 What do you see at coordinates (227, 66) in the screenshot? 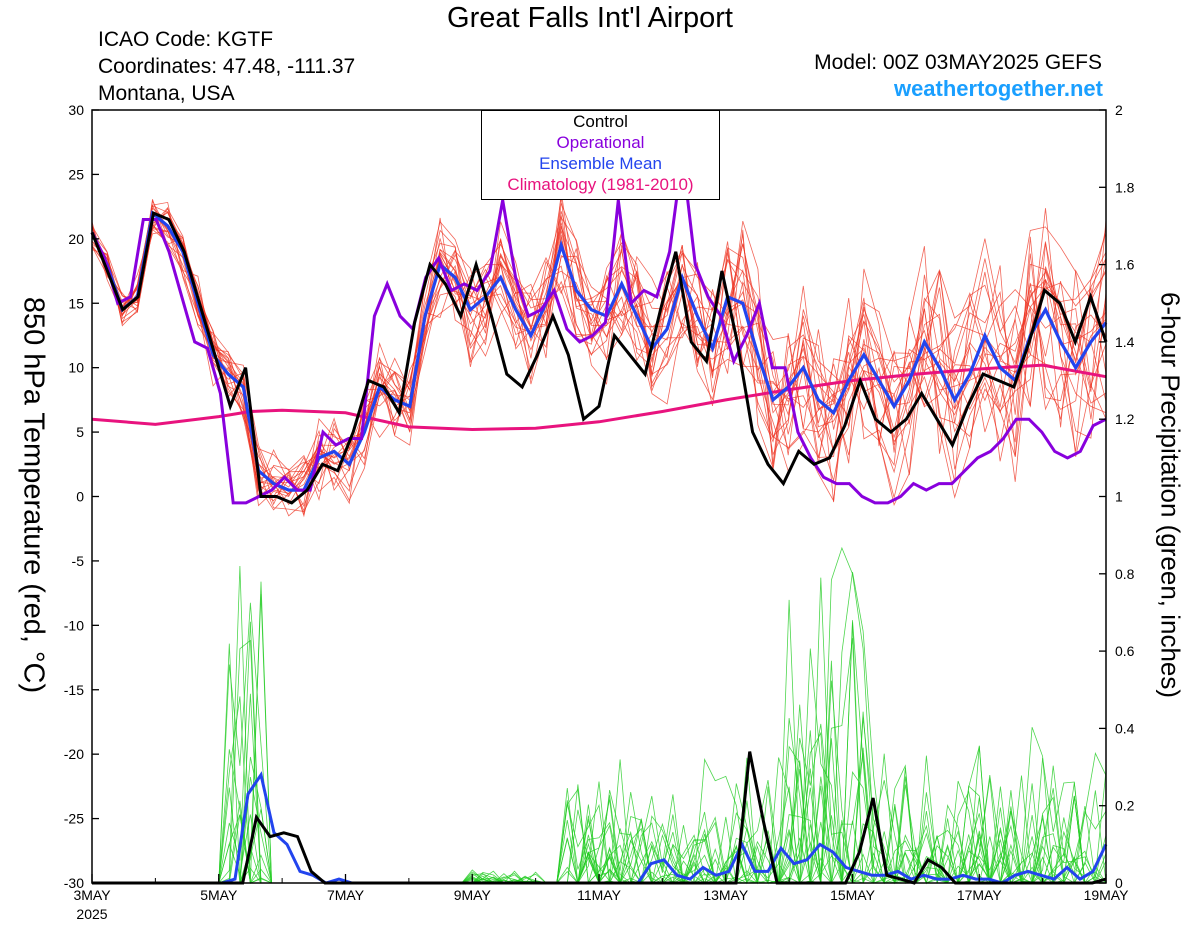
I see `coordinates: Coordinates: 47.48, -111.37` at bounding box center [227, 66].